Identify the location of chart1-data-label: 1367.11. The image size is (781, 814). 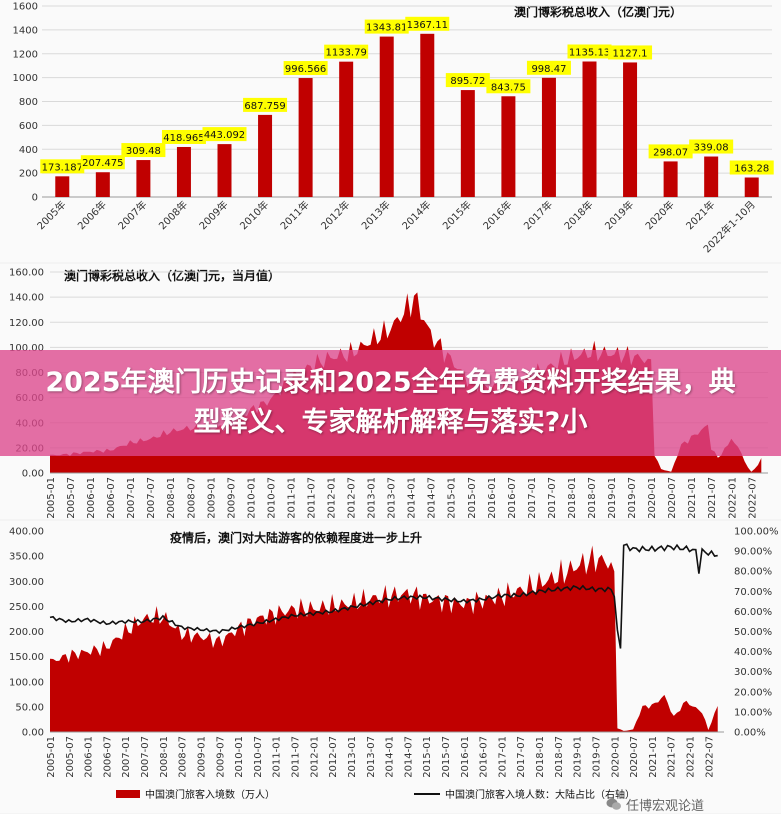
(427, 25).